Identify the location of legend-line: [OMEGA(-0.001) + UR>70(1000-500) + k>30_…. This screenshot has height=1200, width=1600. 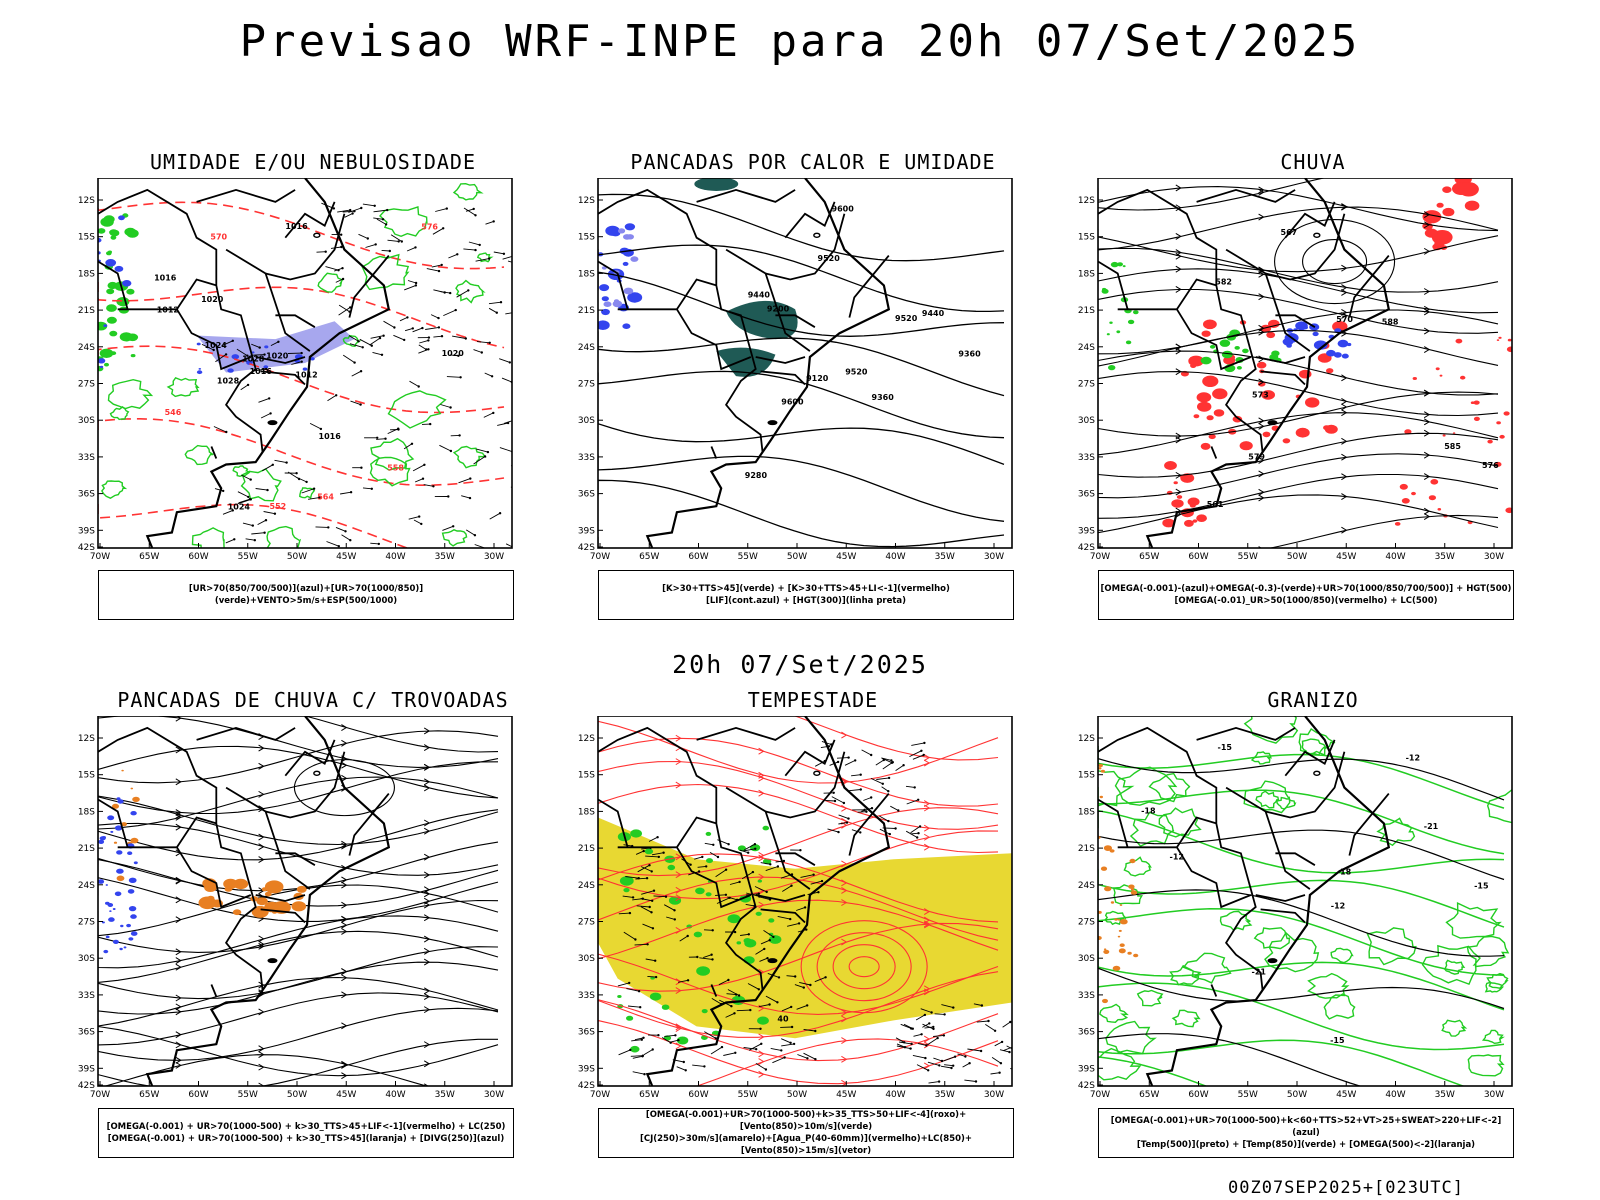
(306, 1127).